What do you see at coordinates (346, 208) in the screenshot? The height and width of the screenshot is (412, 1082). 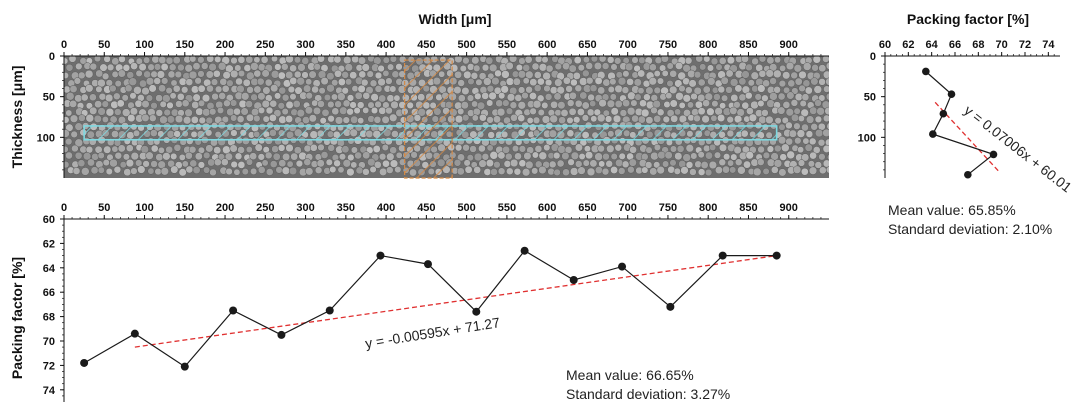 I see `x-tick-label: 350` at bounding box center [346, 208].